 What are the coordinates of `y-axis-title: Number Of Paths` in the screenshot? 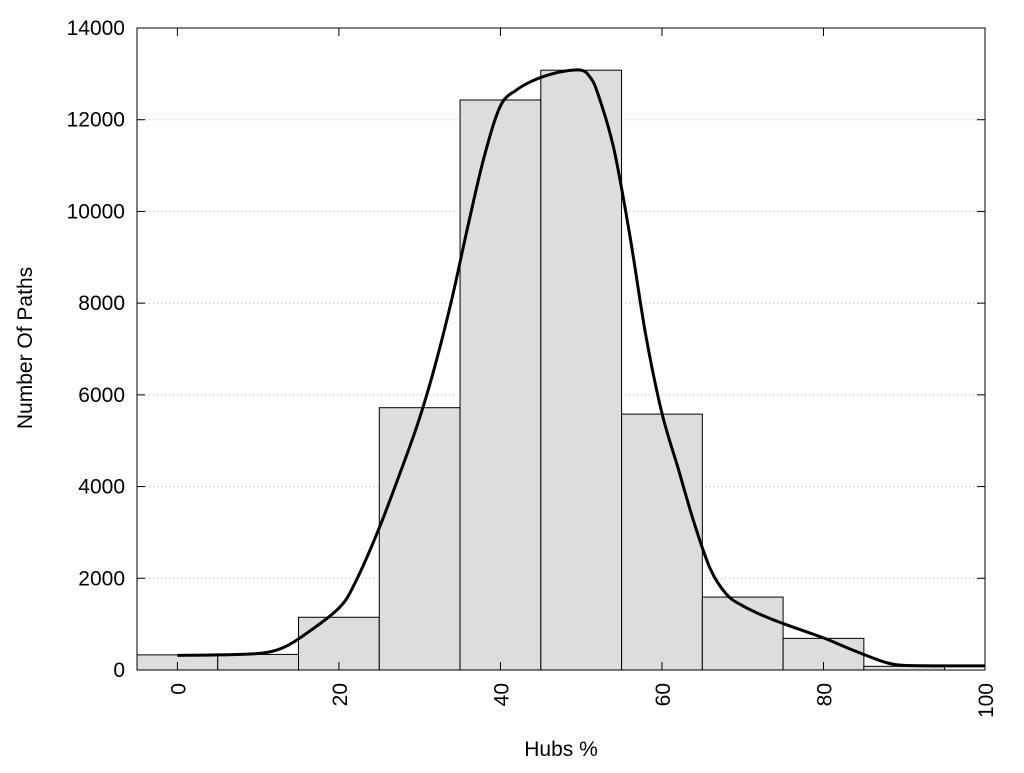 It's located at (25, 348).